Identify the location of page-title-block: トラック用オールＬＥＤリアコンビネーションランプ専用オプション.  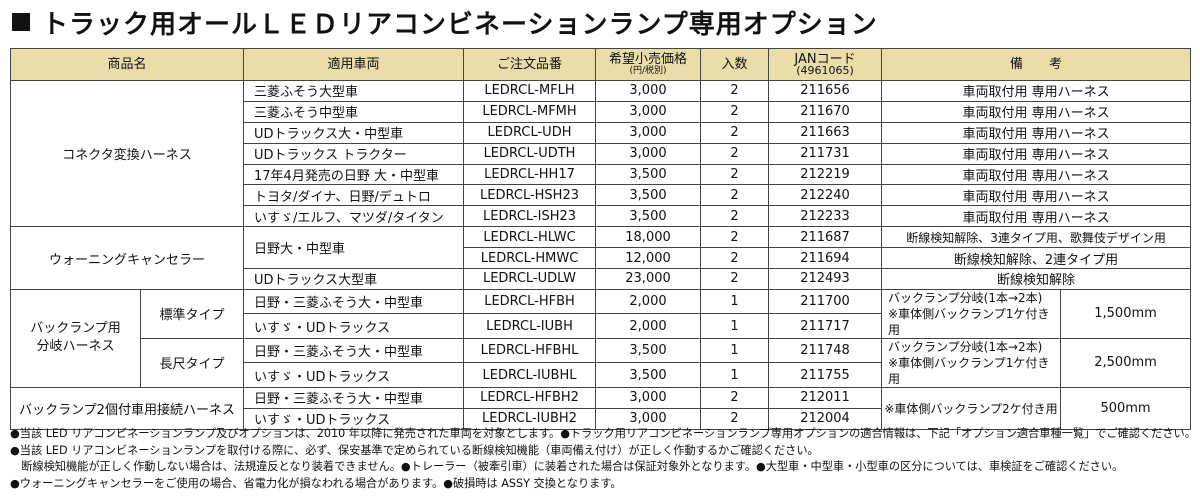
(445, 22).